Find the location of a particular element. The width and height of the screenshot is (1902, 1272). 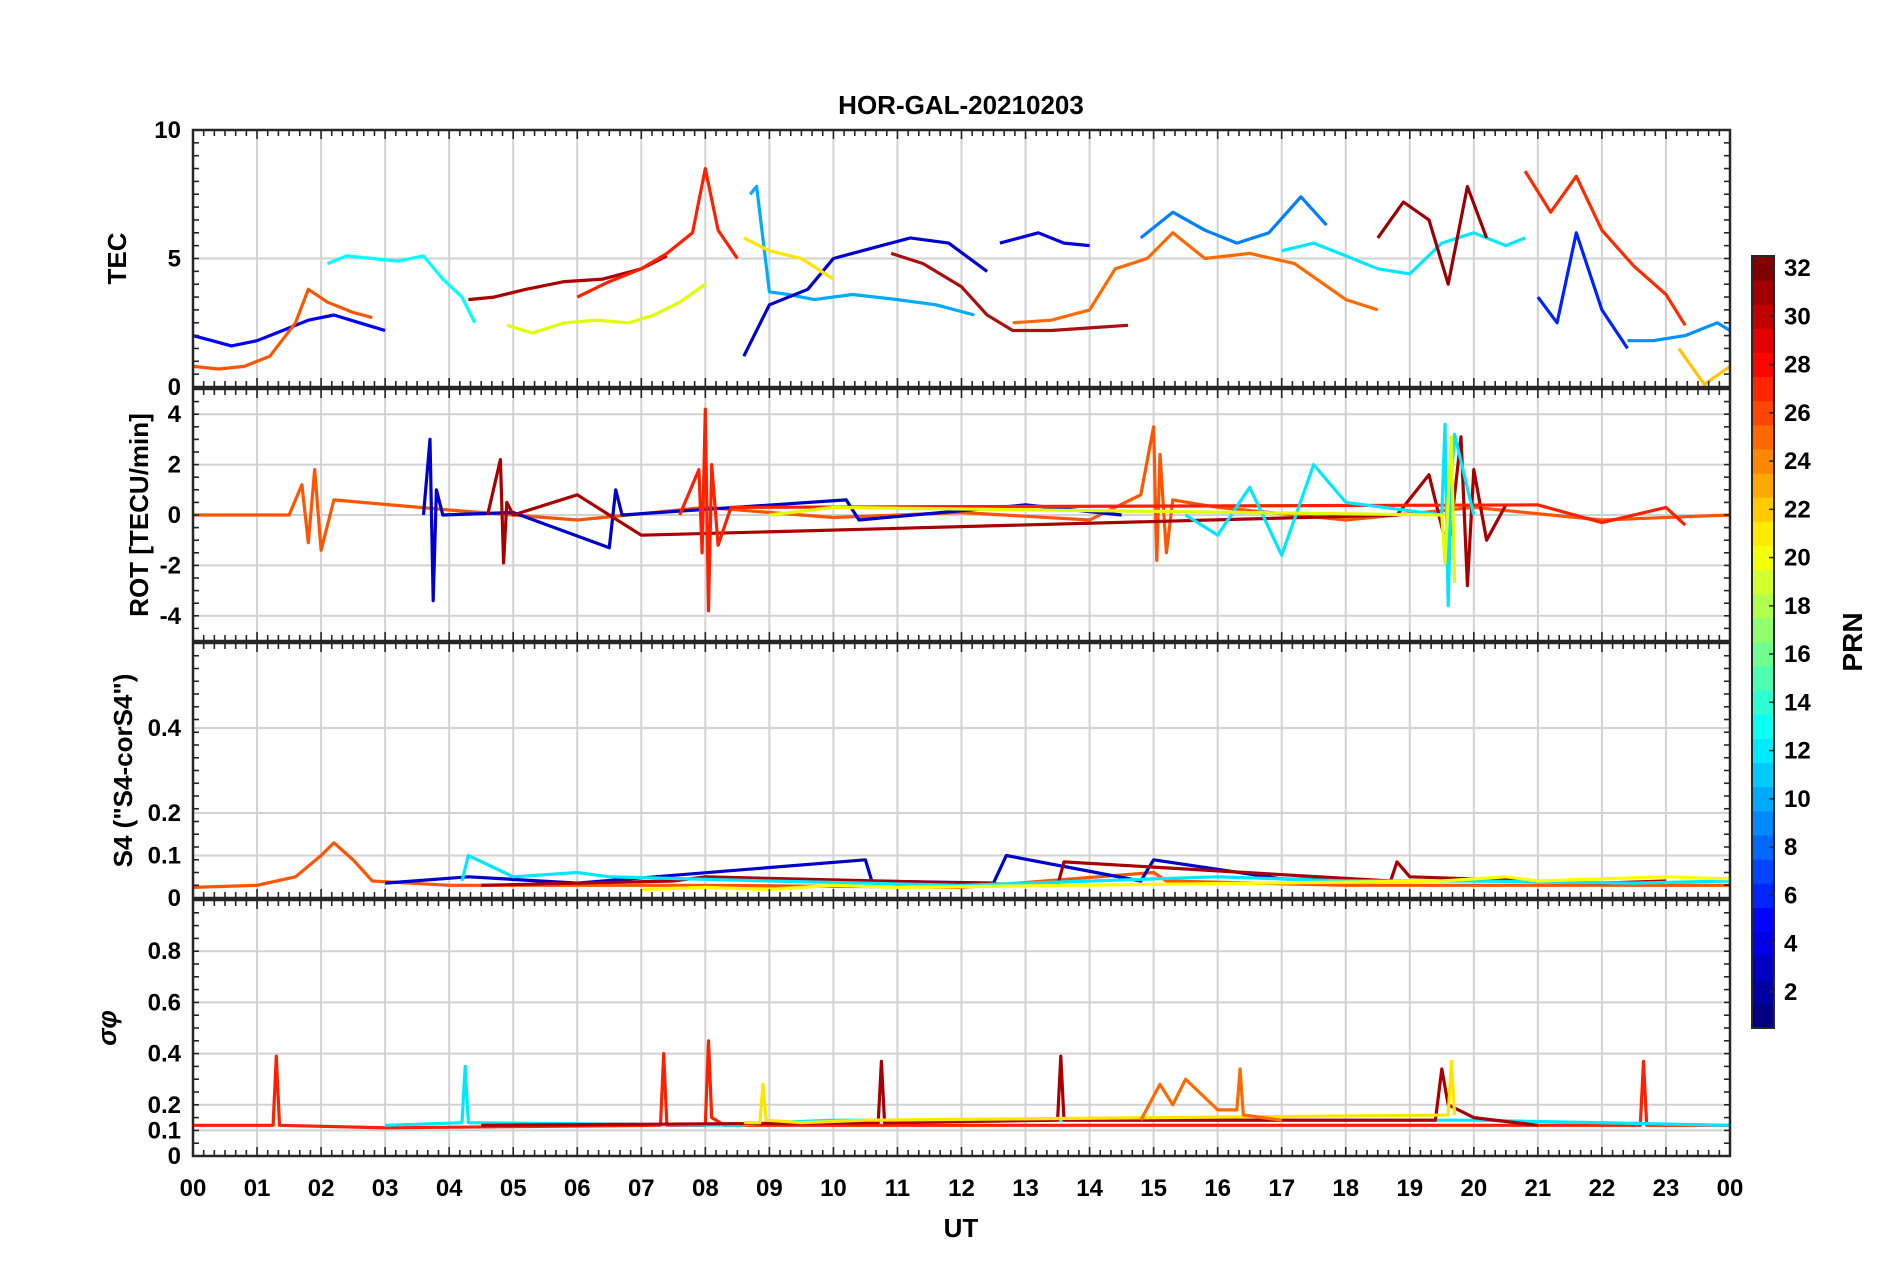

colorbar-tick-label: 12 is located at coordinates (1797, 751).